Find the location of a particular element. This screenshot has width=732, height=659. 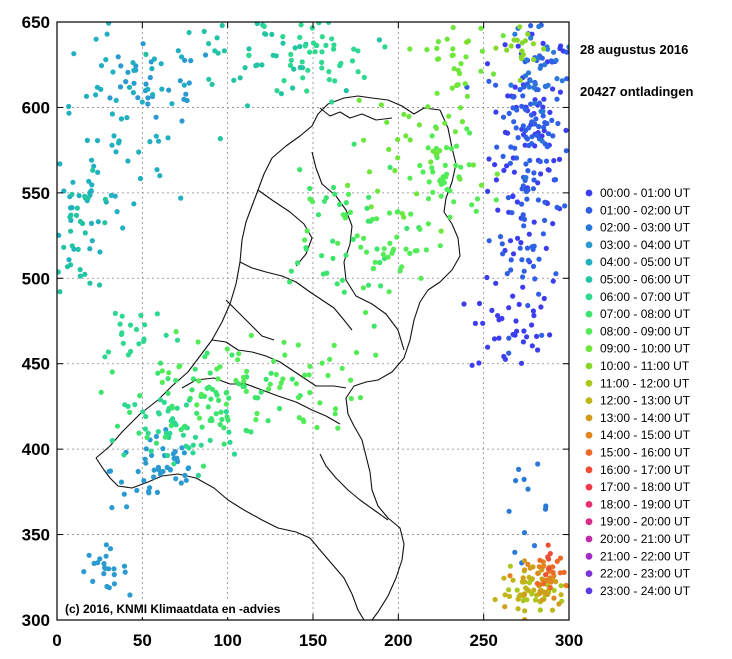

legend-entry: 08:00 - 09:00 UT is located at coordinates (638, 331).